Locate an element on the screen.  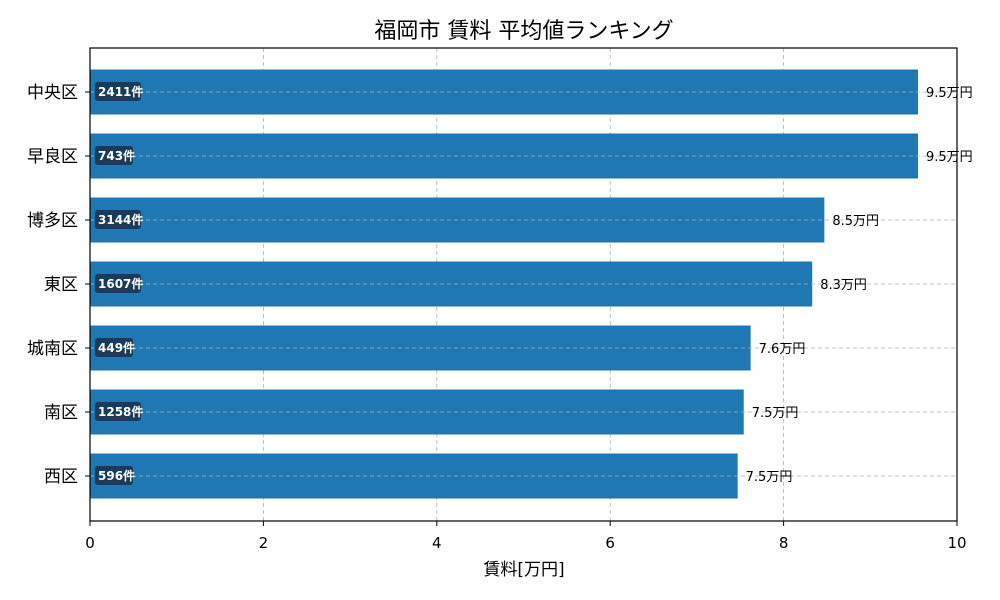
x-tick-label: 6 is located at coordinates (610, 543).